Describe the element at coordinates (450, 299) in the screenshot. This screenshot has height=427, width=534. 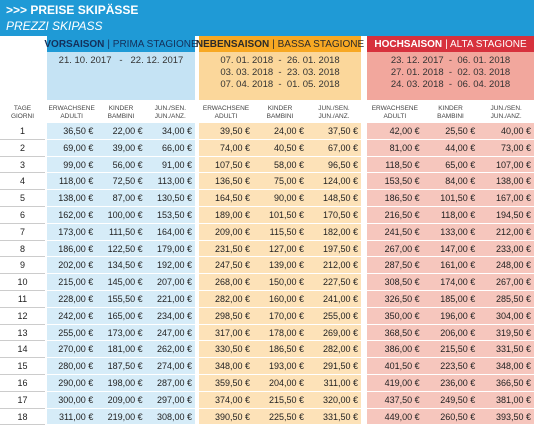
I see `price-cell: 185,00 €` at that location.